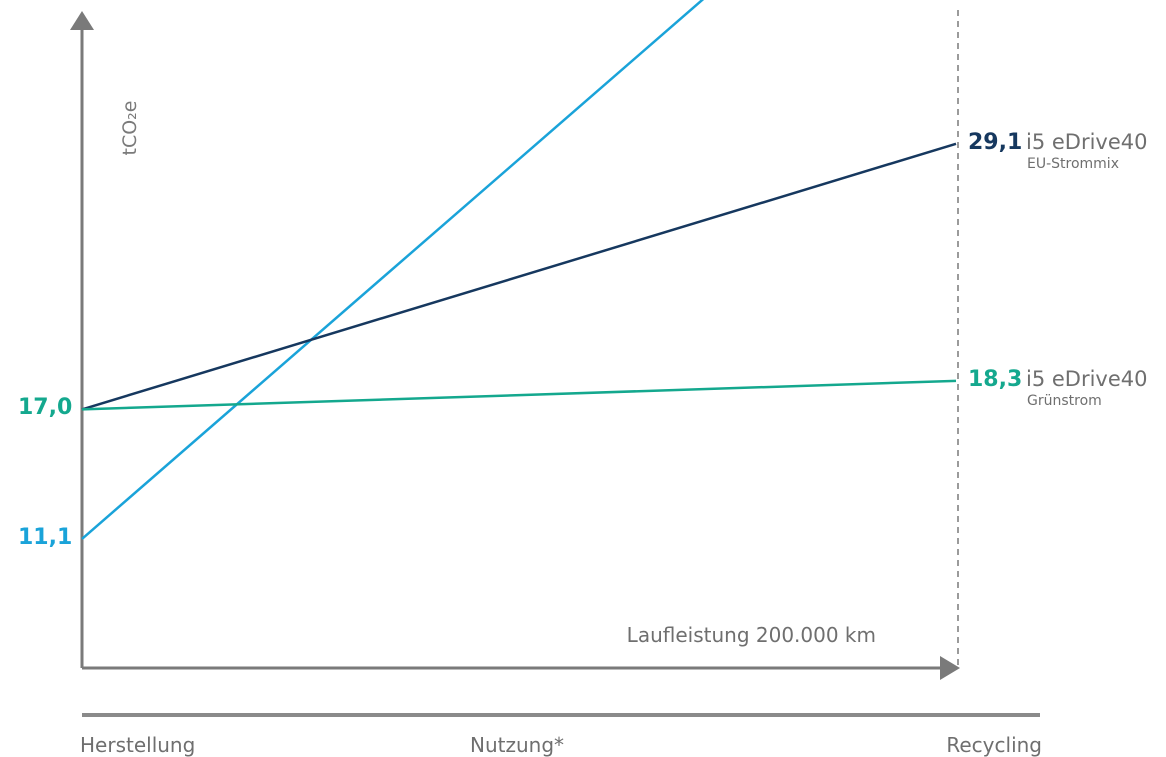  What do you see at coordinates (1073, 163) in the screenshot?
I see `series-subtitle-label-2: EU-Strommix` at bounding box center [1073, 163].